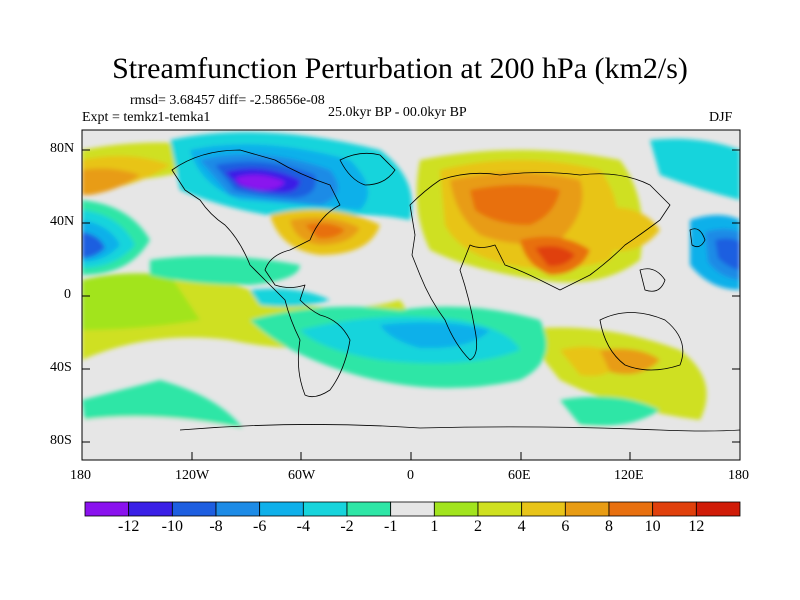 Image resolution: width=800 pixels, height=600 pixels. Describe the element at coordinates (128, 526) in the screenshot. I see `colorbar-label: -12` at that location.